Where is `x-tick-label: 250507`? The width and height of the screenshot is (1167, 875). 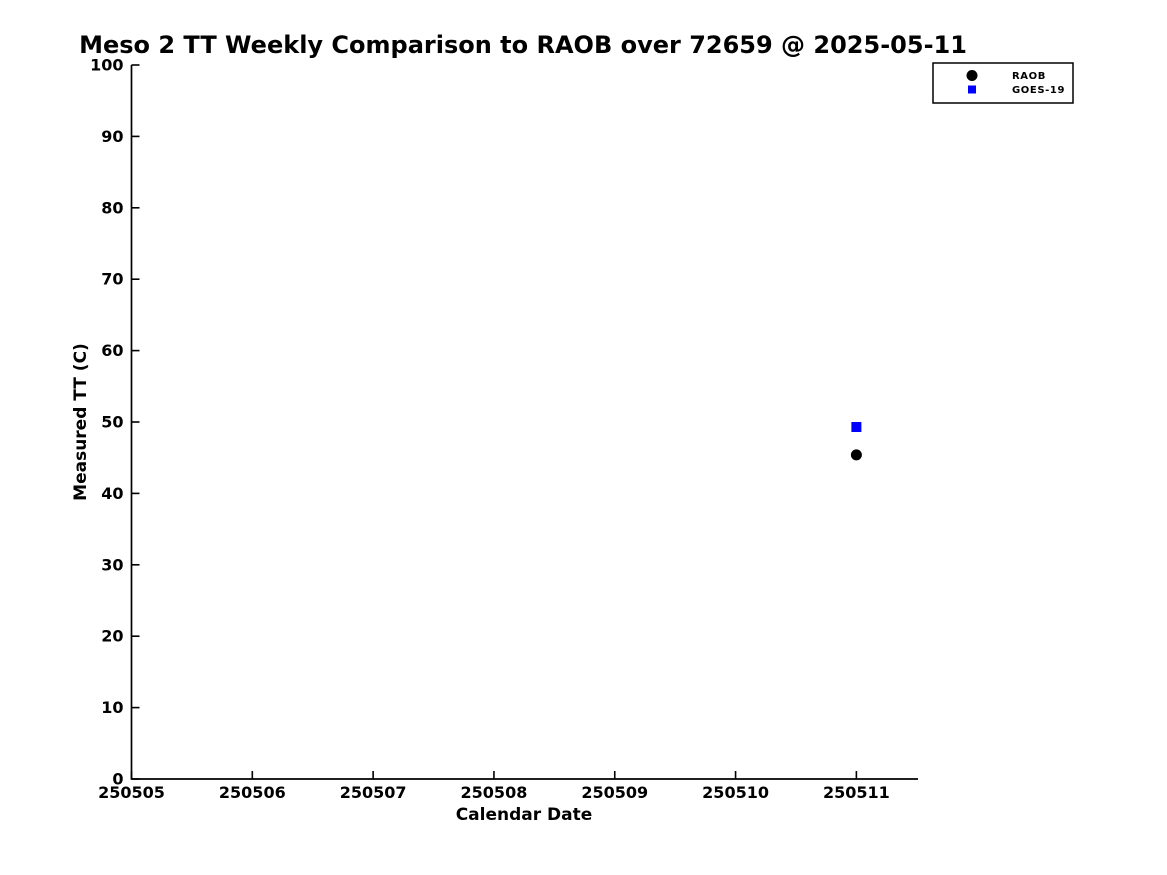
x-tick-label: 250507 is located at coordinates (373, 792).